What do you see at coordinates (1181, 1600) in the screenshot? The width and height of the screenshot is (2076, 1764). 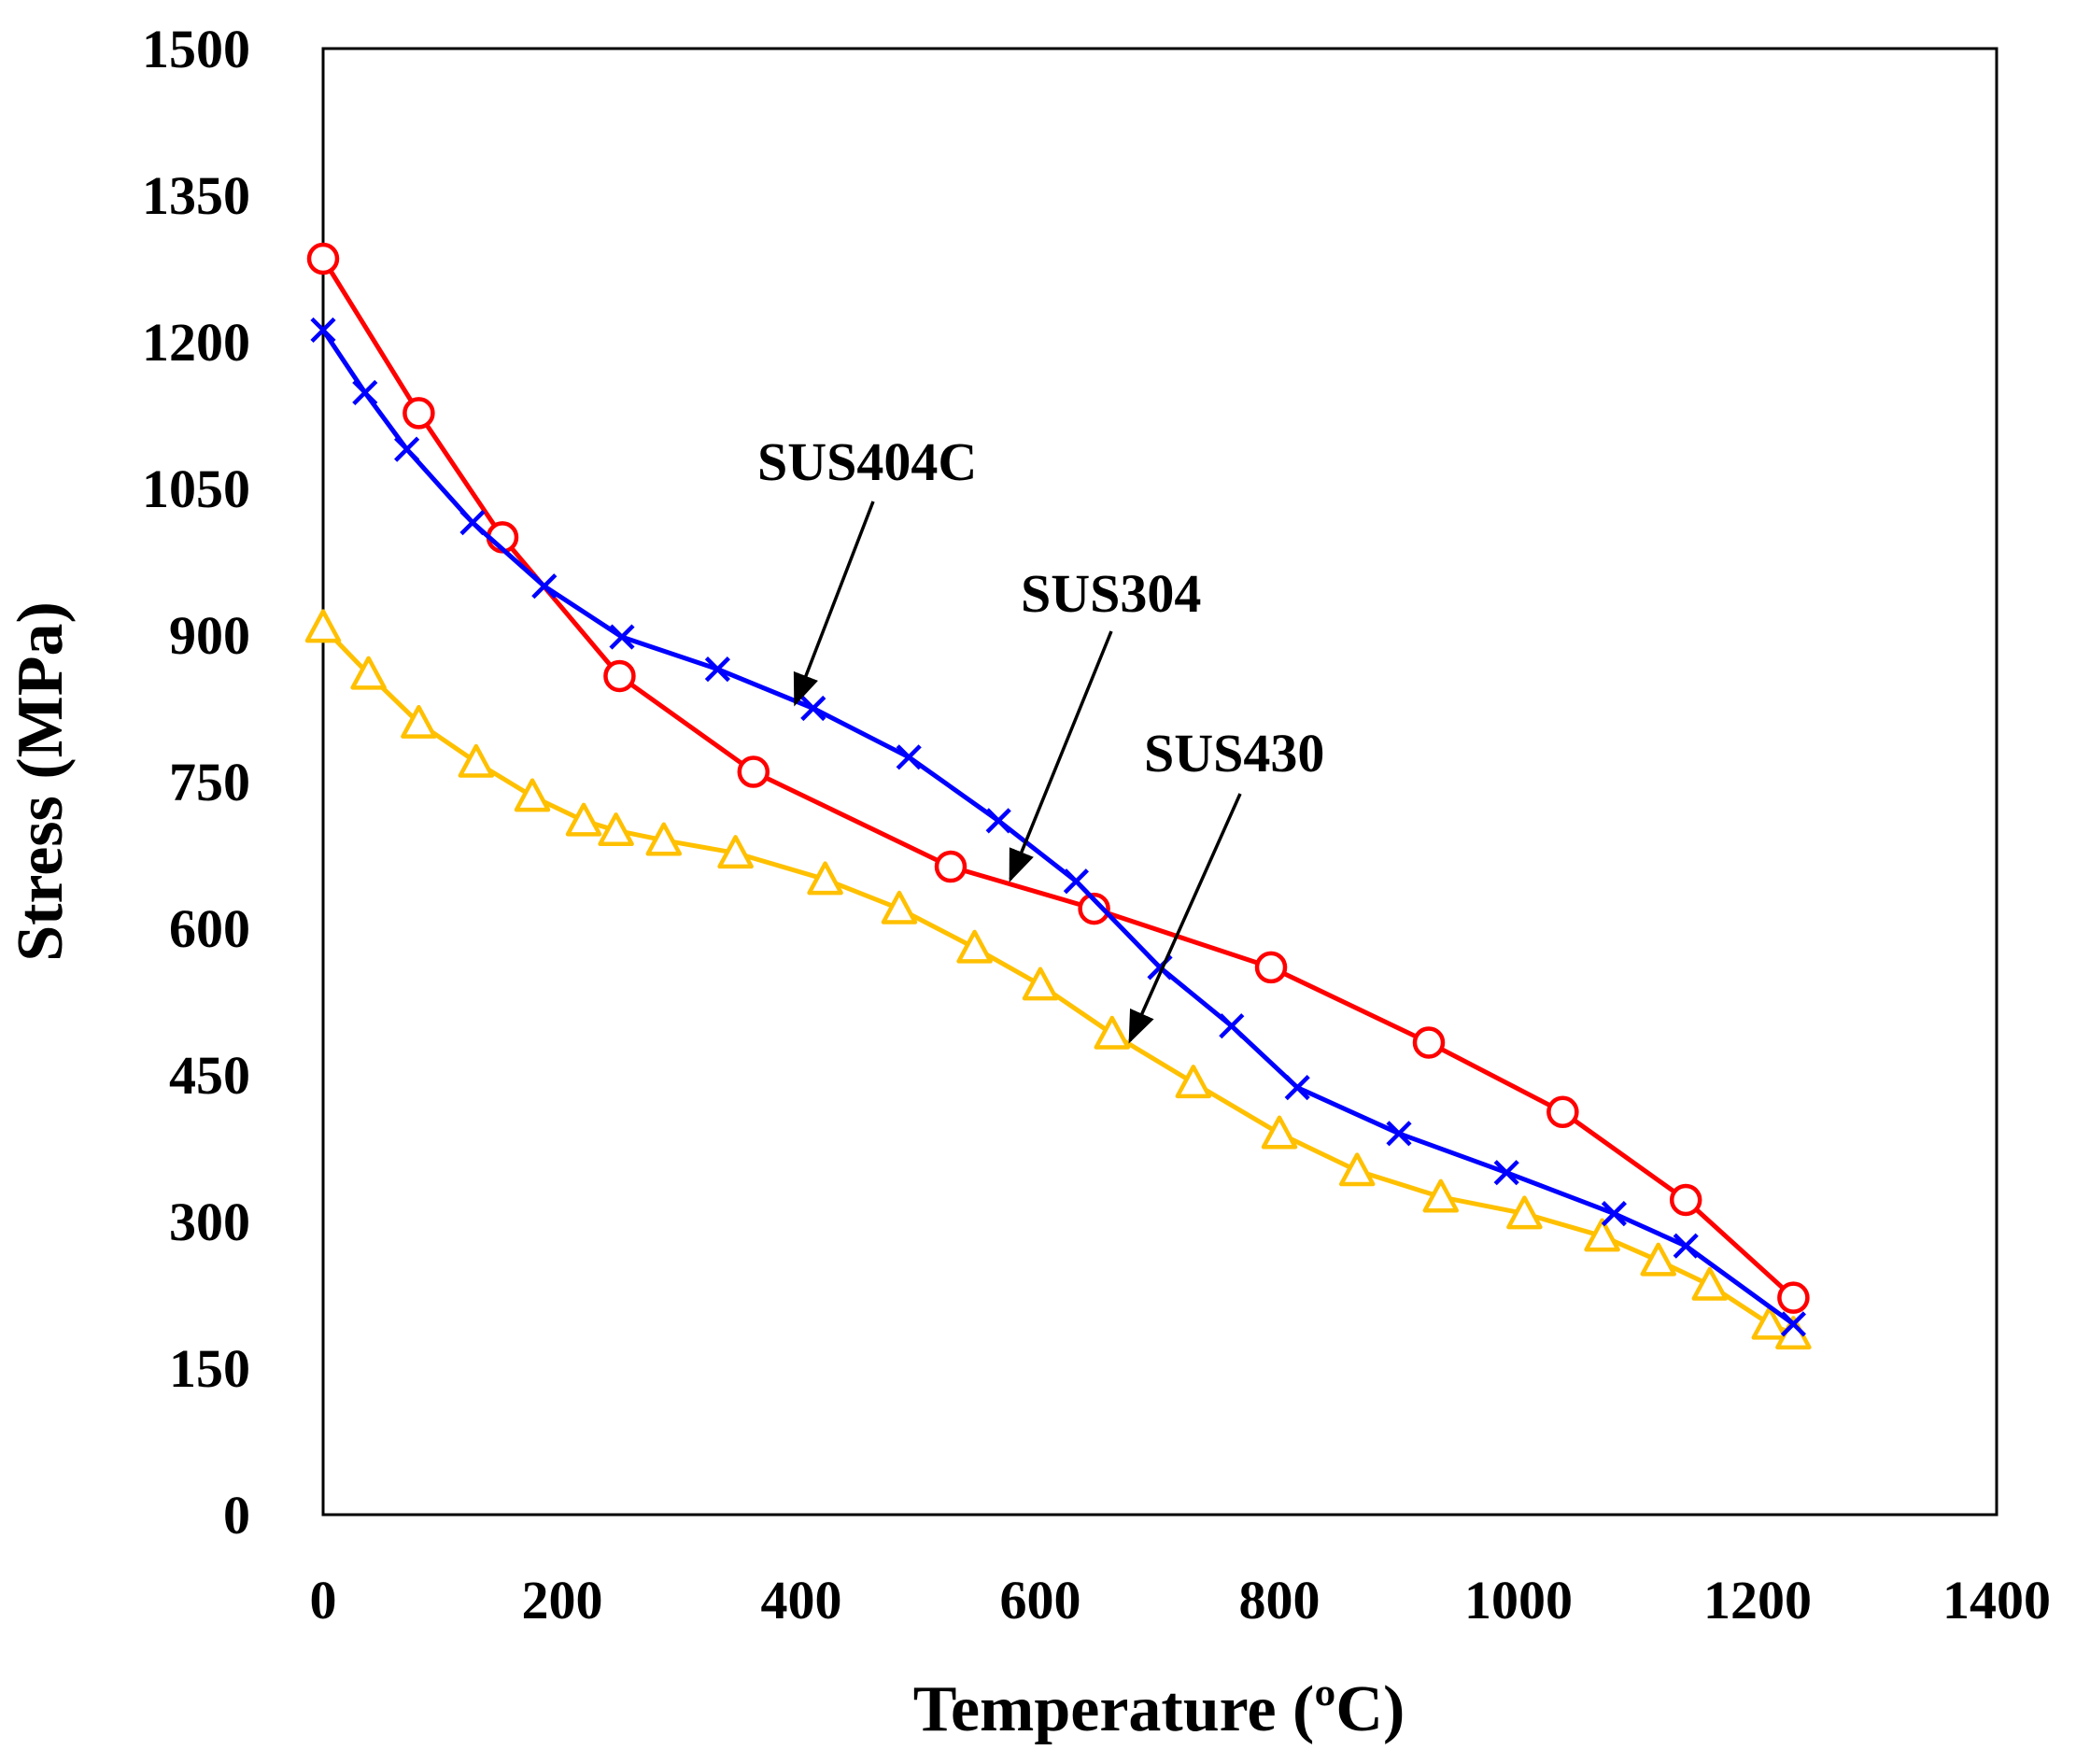 I see `x-axis-tick-labels: 0 200 400 600 800 1000 1200 1400` at bounding box center [1181, 1600].